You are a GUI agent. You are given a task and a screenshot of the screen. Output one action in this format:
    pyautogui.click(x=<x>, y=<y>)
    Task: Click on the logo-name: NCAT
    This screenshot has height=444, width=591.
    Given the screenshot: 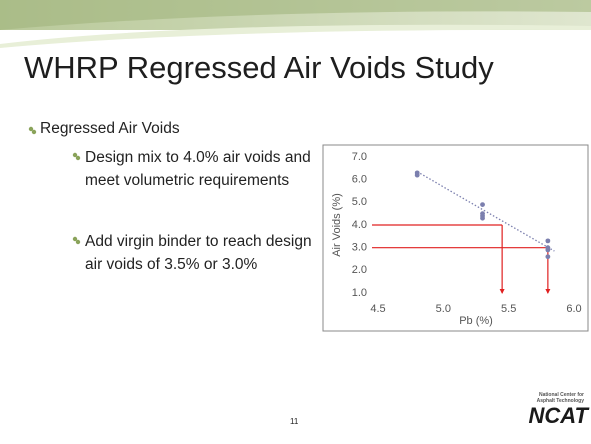 What is the action you would take?
    pyautogui.click(x=558, y=415)
    